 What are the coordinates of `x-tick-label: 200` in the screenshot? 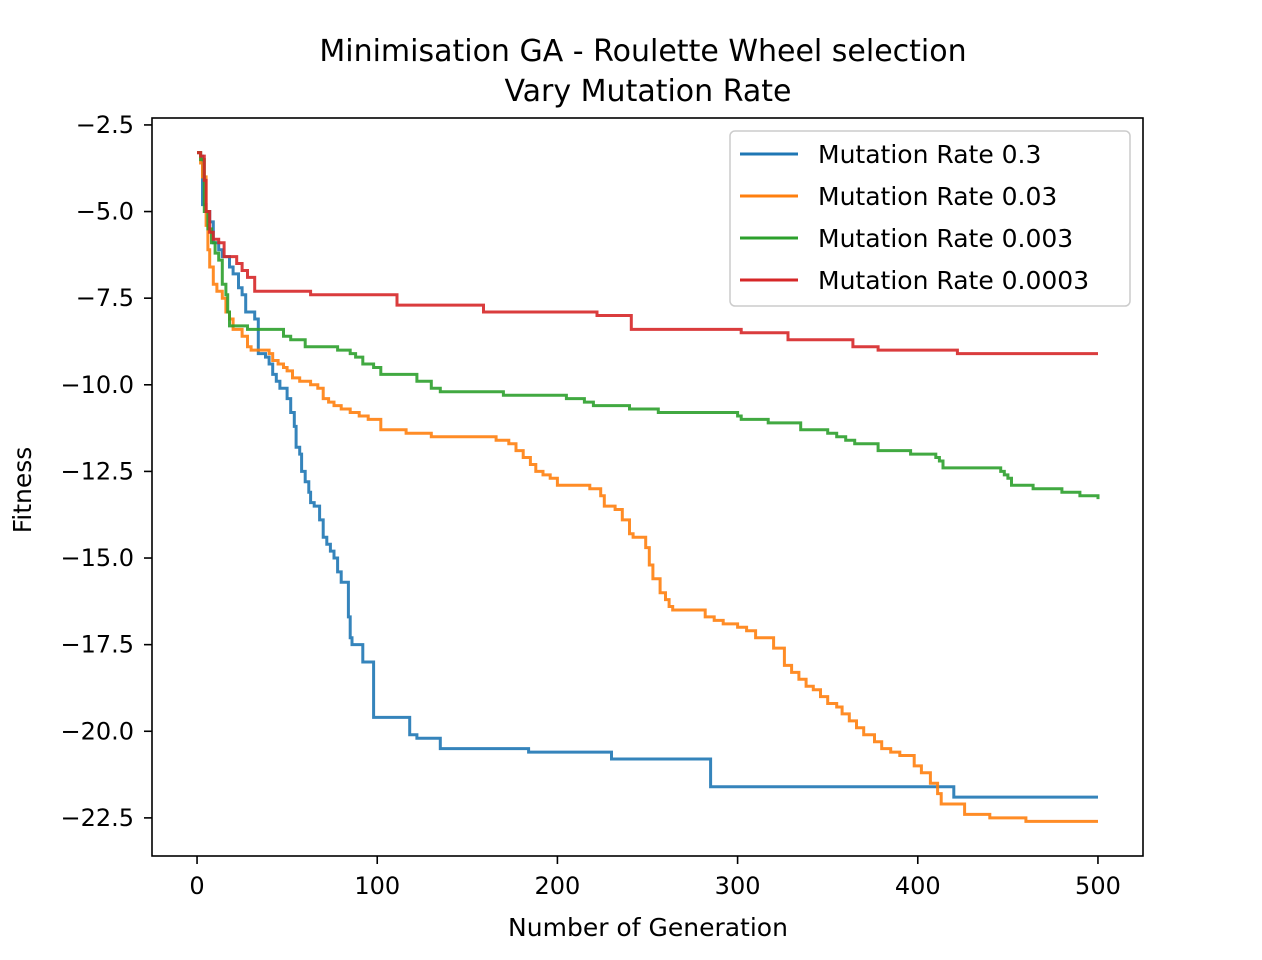 It's located at (558, 886).